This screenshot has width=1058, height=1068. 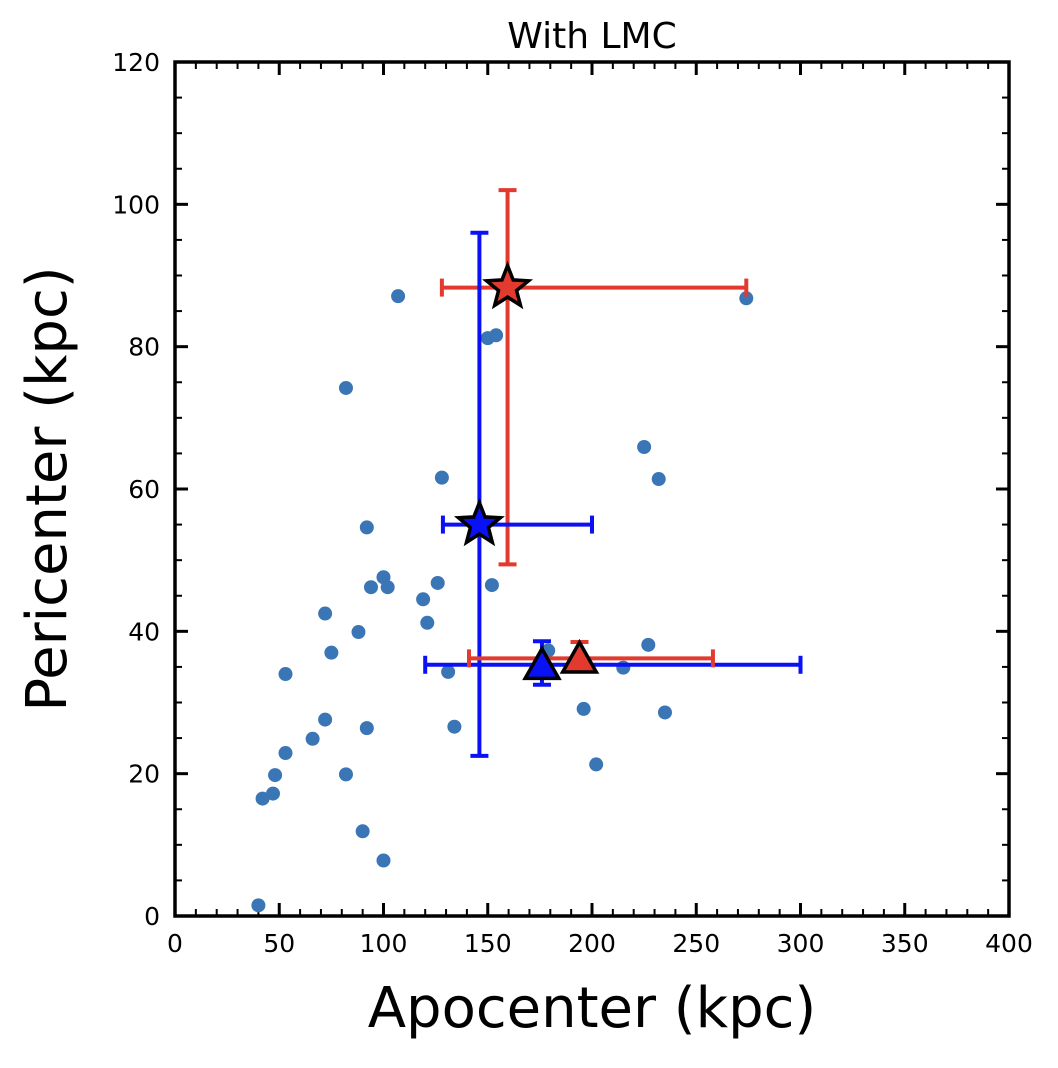 I want to click on blue-triangle-marker, so click(x=542, y=663).